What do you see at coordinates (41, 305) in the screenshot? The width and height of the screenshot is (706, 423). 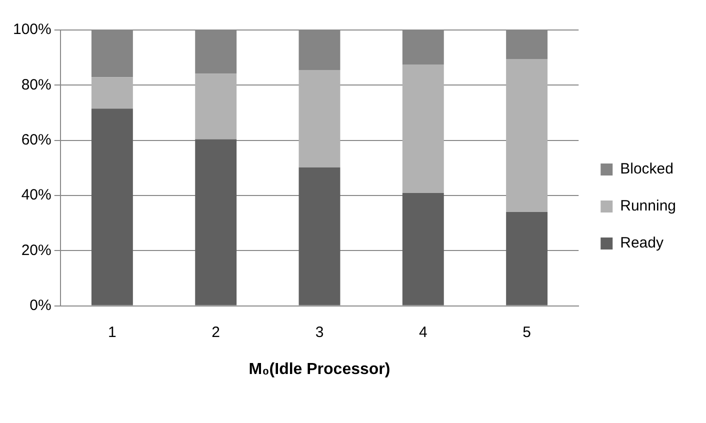 I see `y-tick-label: 0%` at bounding box center [41, 305].